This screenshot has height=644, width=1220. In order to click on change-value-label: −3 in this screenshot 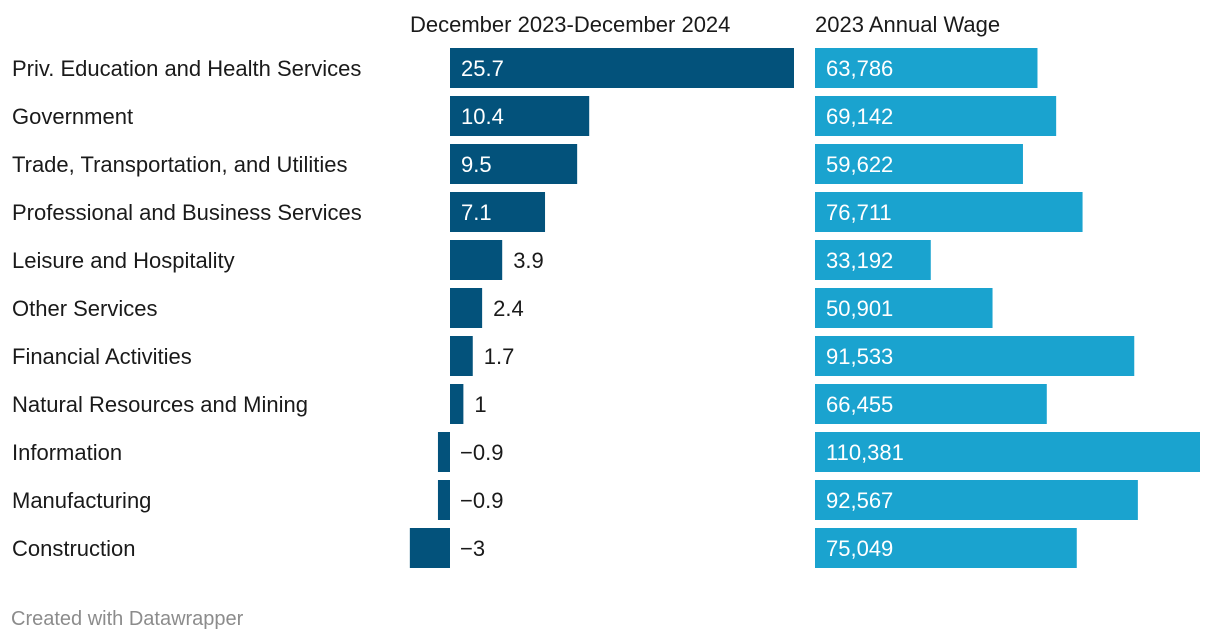, I will do `click(472, 548)`.